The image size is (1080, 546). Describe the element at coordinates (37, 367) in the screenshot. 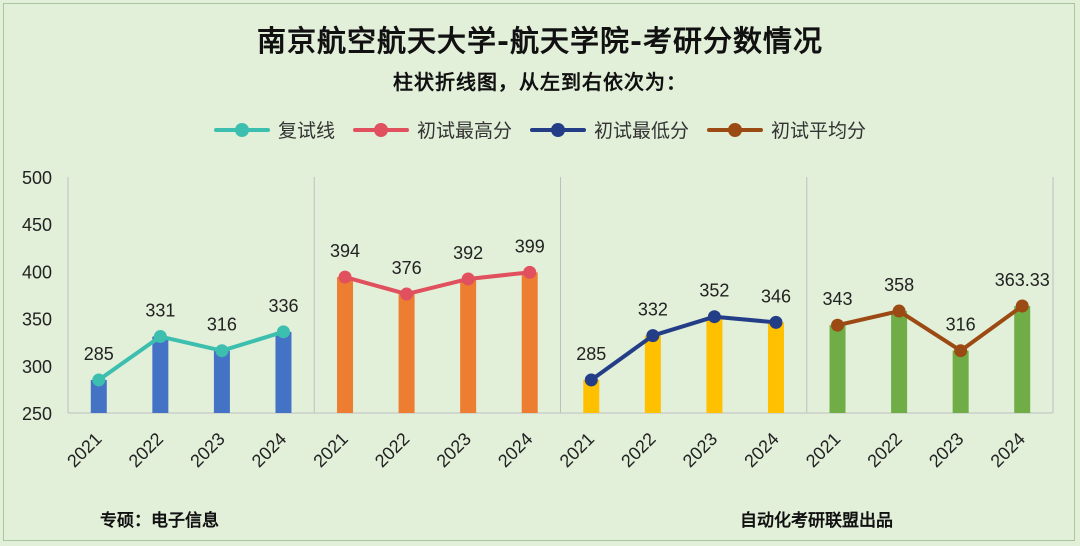

I see `y-tick-label: 300` at that location.